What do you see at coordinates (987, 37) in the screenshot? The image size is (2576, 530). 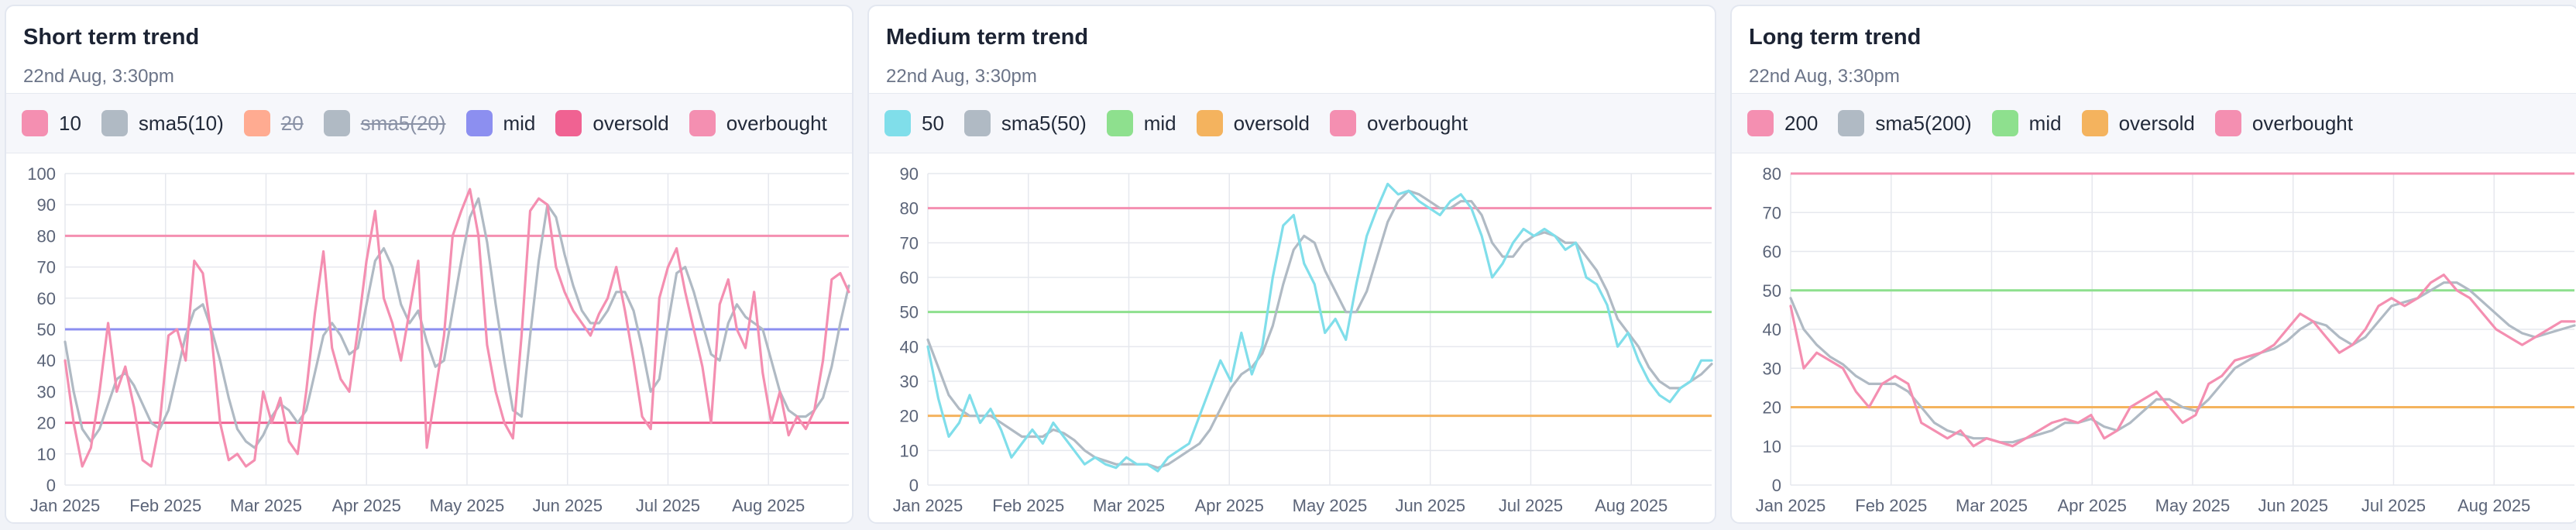 I see `chart-title: Medium term trend` at bounding box center [987, 37].